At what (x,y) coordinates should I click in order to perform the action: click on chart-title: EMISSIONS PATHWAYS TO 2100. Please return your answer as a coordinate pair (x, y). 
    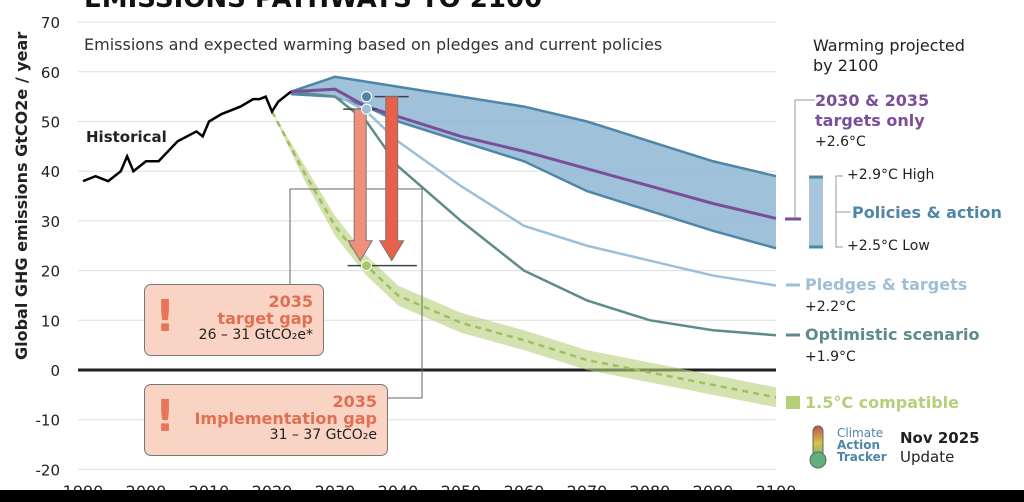
    Looking at the image, I should click on (313, 7).